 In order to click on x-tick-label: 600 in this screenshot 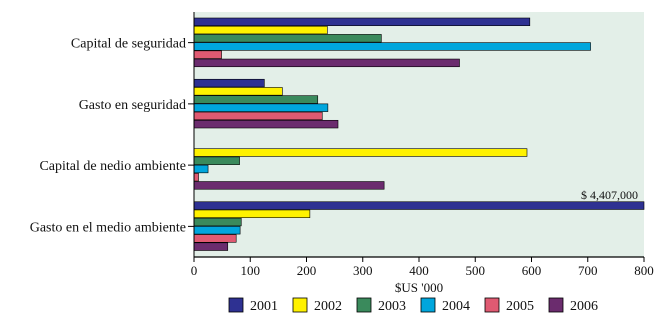, I will do `click(532, 270)`.